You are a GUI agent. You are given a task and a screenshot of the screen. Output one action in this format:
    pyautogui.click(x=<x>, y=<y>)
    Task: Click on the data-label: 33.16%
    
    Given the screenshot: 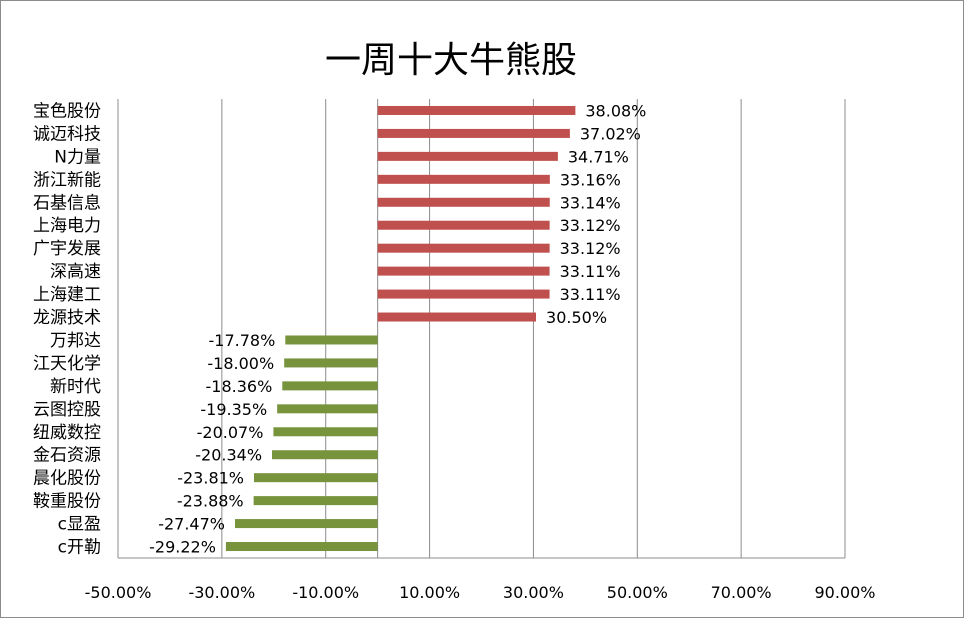 What is the action you would take?
    pyautogui.click(x=590, y=179)
    